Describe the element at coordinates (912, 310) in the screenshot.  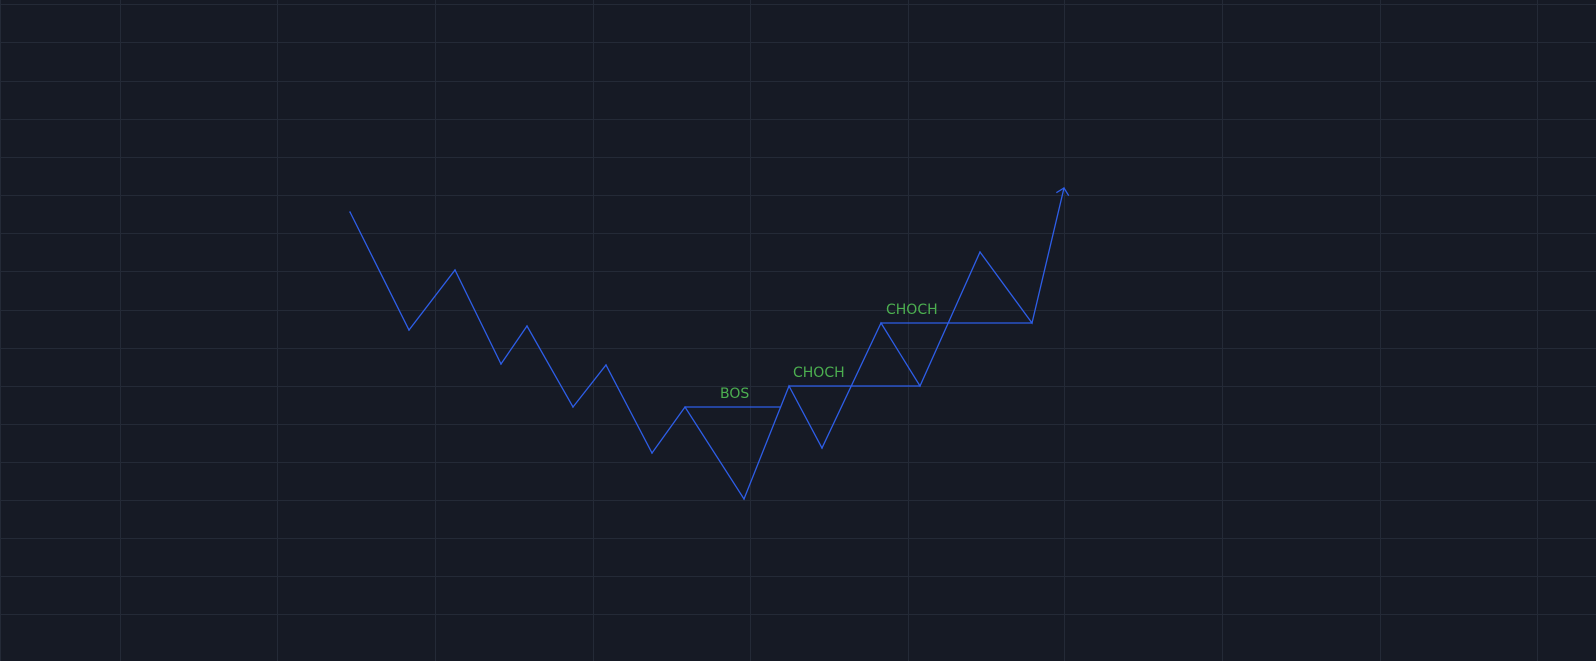
I see `choch-label-2: CHOCH` at that location.